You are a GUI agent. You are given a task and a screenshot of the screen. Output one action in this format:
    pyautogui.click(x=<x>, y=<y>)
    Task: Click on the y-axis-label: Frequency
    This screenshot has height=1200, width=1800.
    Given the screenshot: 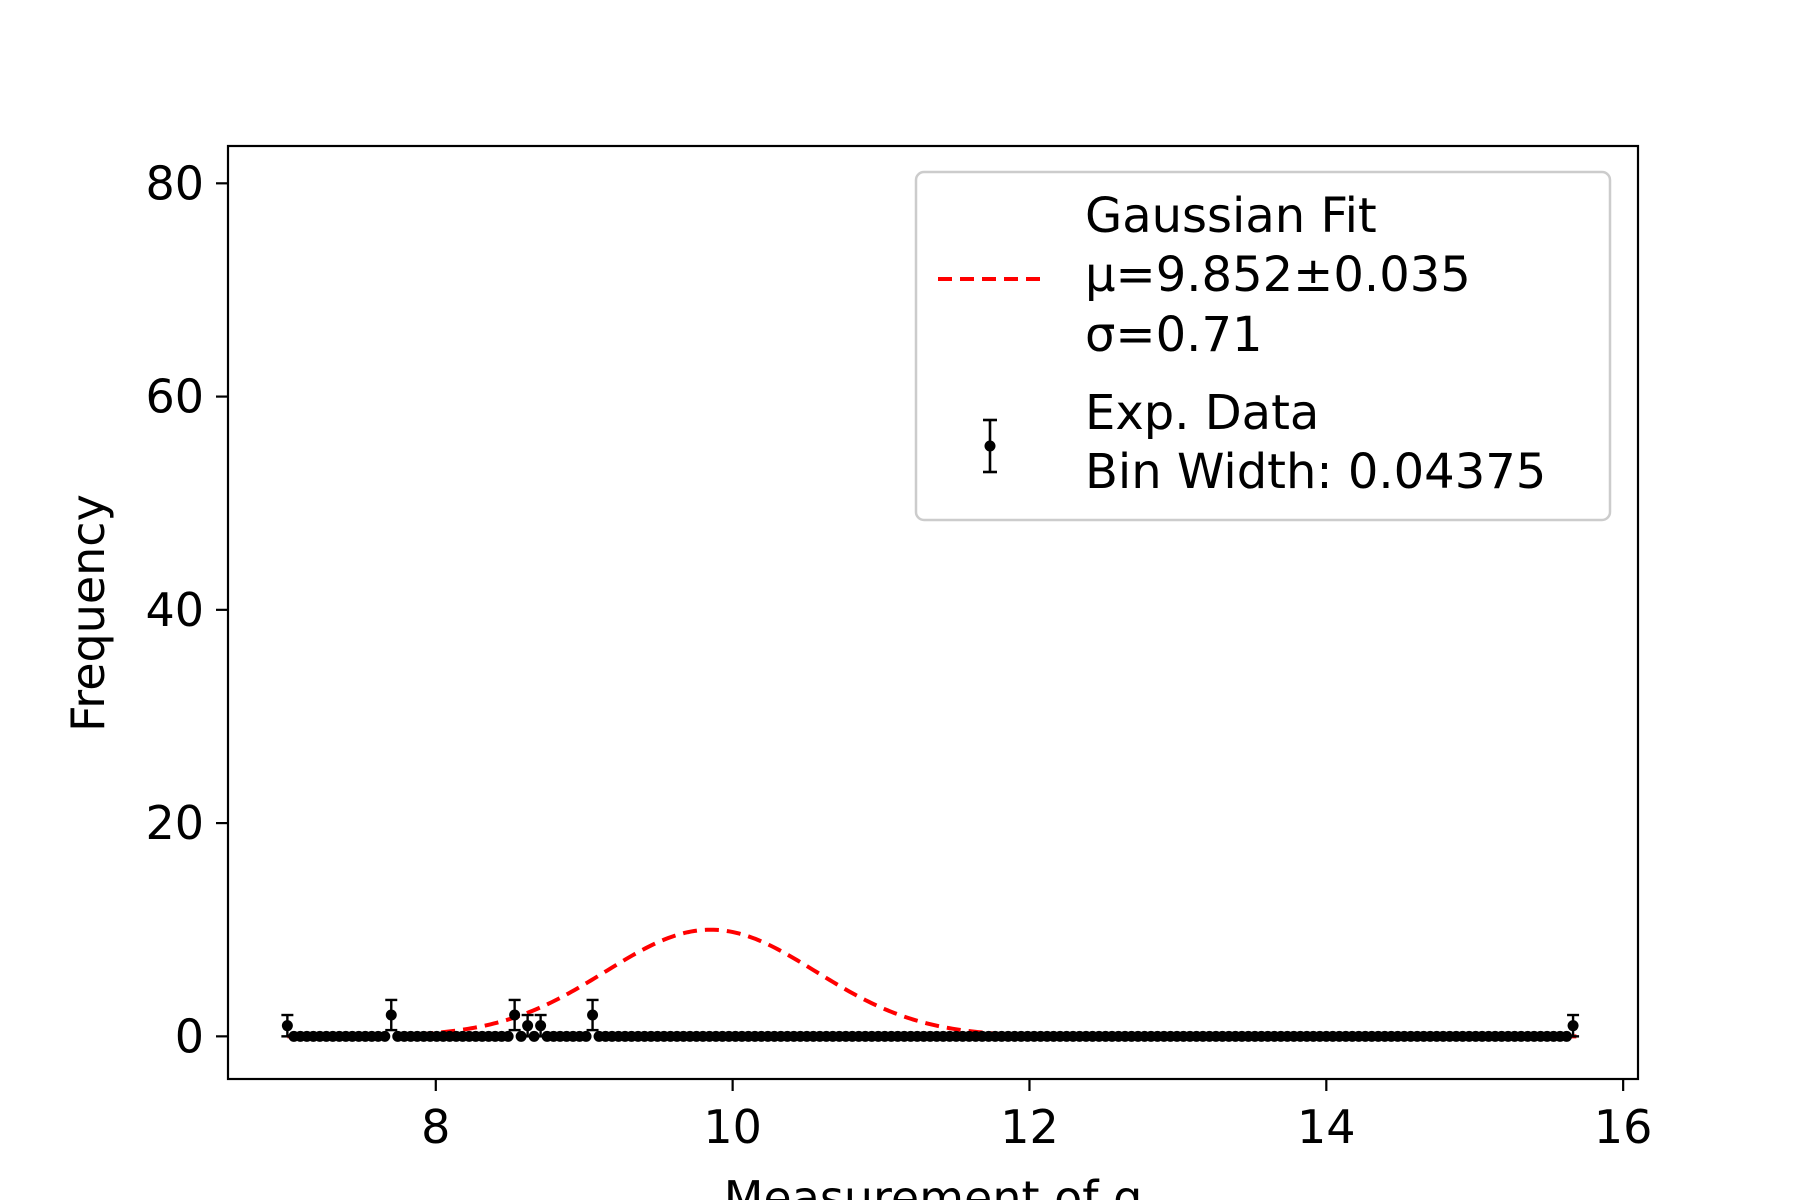 What is the action you would take?
    pyautogui.click(x=88, y=613)
    